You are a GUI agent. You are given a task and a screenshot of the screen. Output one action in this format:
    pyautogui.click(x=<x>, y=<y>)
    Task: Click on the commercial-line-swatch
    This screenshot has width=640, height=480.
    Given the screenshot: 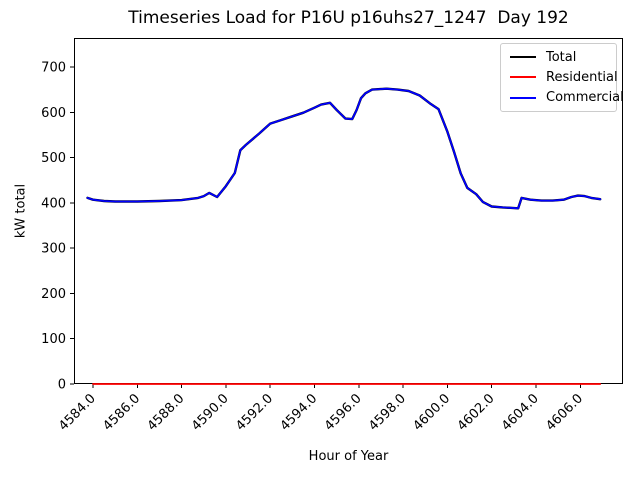 What is the action you would take?
    pyautogui.click(x=523, y=97)
    